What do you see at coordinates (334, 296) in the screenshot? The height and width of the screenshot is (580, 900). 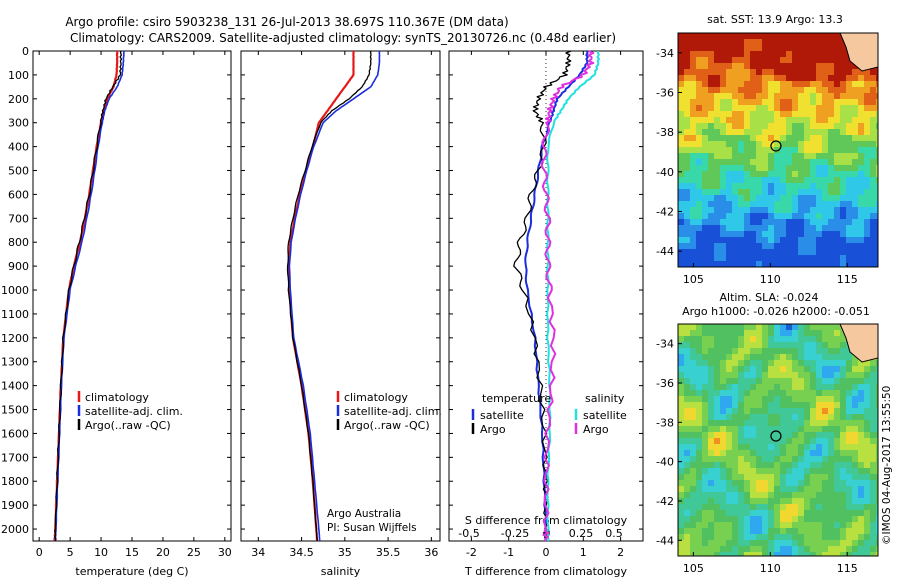 I see `series-line` at bounding box center [334, 296].